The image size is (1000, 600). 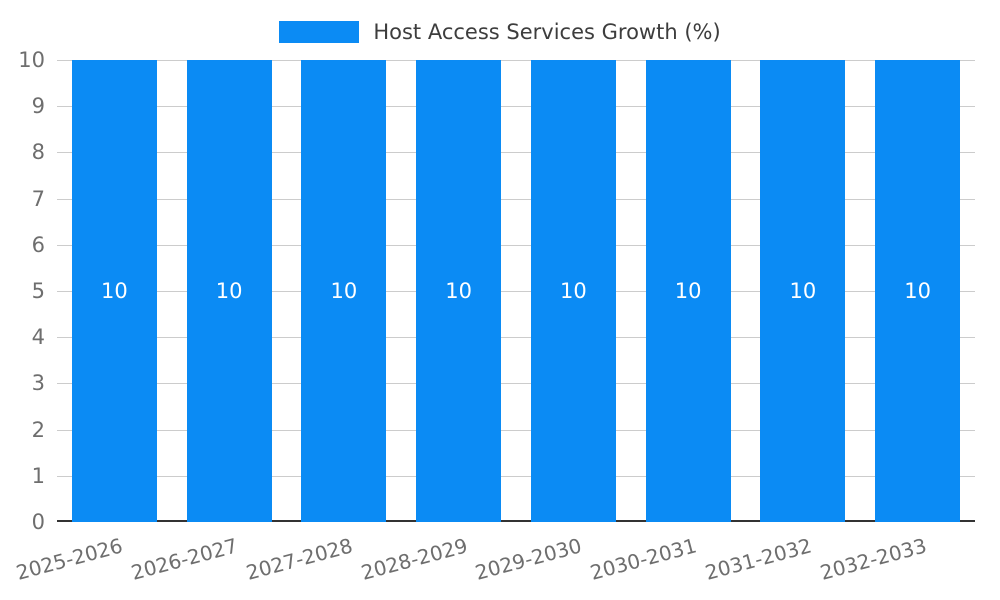 What do you see at coordinates (38, 152) in the screenshot?
I see `y-tick-label-8: 8` at bounding box center [38, 152].